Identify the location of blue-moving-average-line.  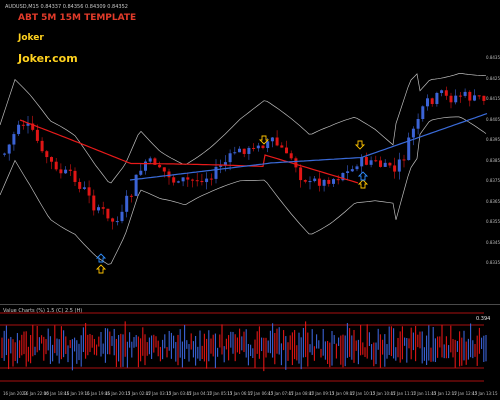
(308, 147).